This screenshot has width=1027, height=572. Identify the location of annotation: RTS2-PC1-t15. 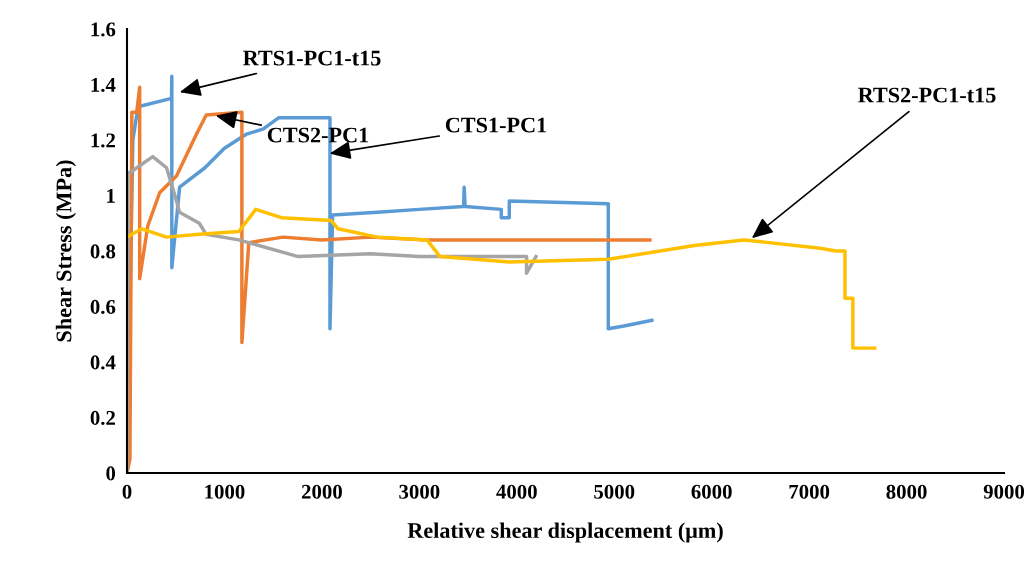
(927, 95).